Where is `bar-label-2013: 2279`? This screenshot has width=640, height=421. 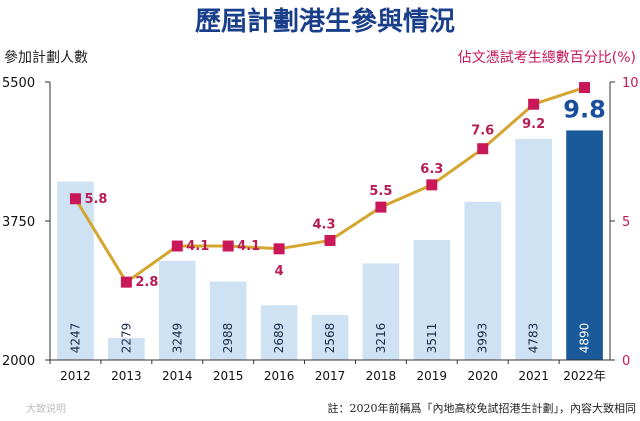
bar-label-2013: 2279 is located at coordinates (126, 338).